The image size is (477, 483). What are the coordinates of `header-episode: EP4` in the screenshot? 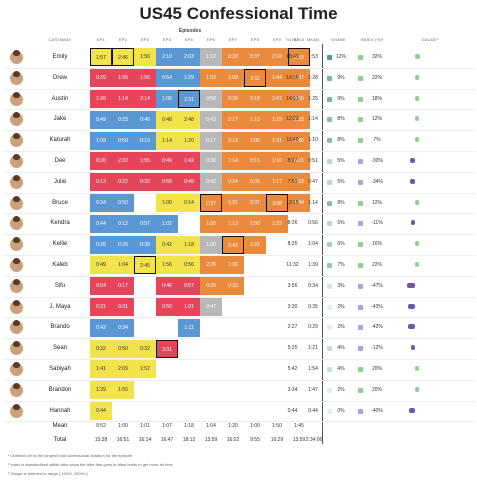 It's located at (167, 39).